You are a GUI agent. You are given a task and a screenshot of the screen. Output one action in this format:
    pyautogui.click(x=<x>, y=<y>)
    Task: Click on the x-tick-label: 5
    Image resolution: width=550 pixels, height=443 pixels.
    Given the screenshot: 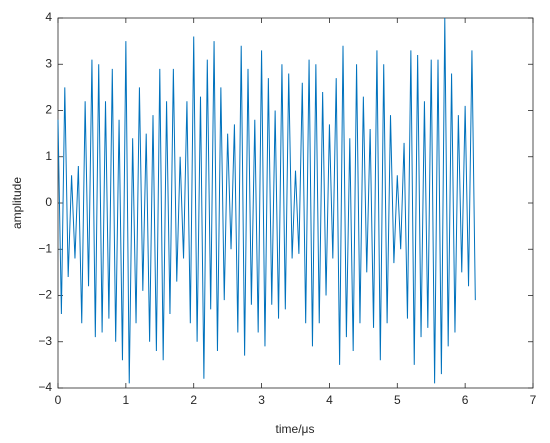 What is the action you would take?
    pyautogui.click(x=397, y=400)
    